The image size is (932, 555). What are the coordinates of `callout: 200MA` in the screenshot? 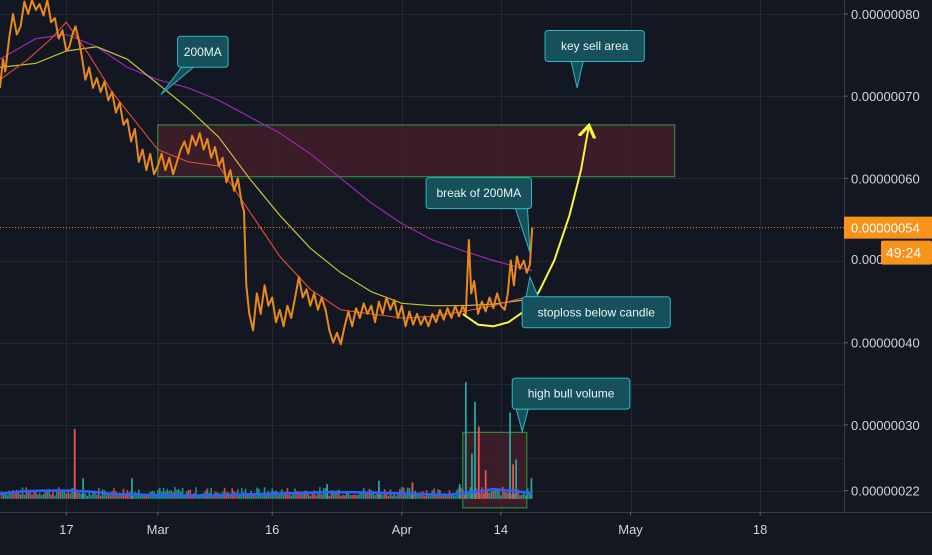 It's located at (194, 65).